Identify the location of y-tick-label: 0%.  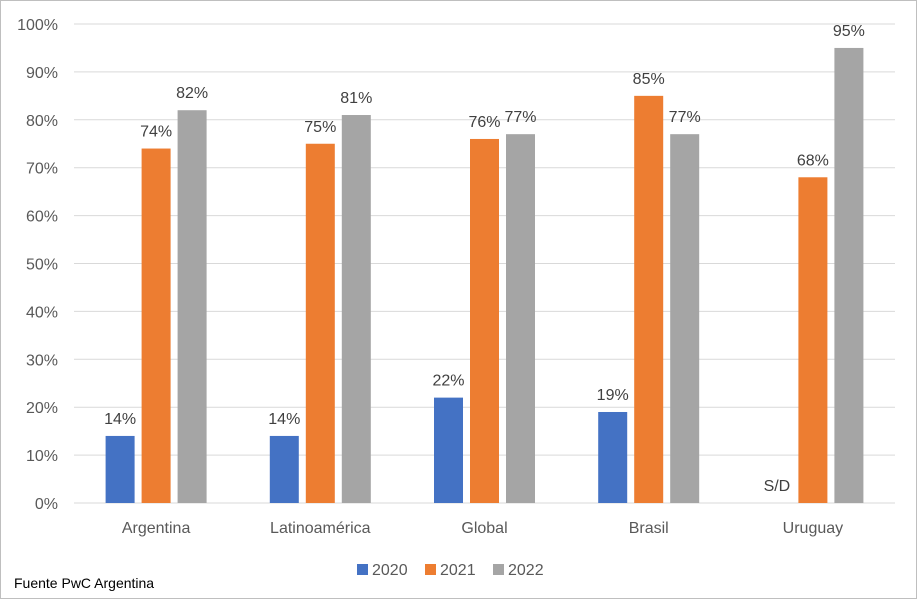
(46, 504).